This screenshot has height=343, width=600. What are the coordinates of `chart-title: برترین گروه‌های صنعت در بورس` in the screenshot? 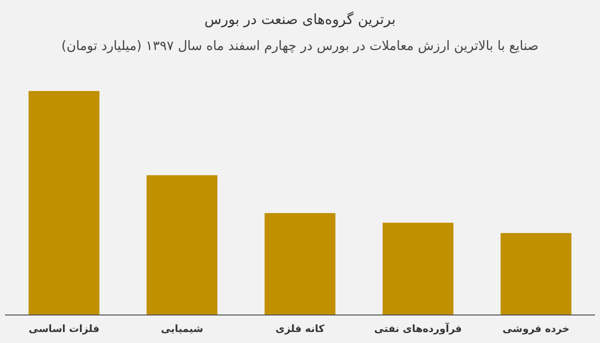 It's located at (300, 19).